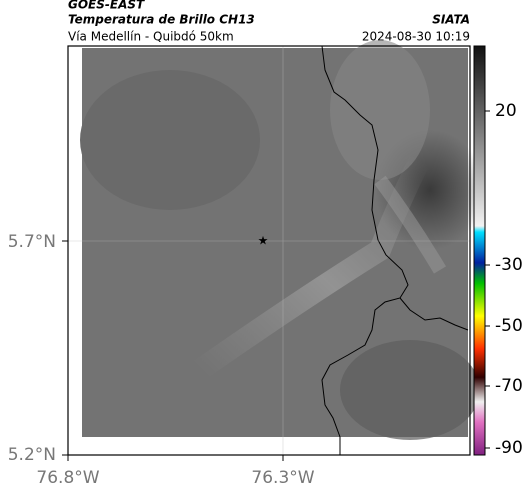 Image resolution: width=526 pixels, height=495 pixels. I want to click on org: SIATA, so click(451, 20).